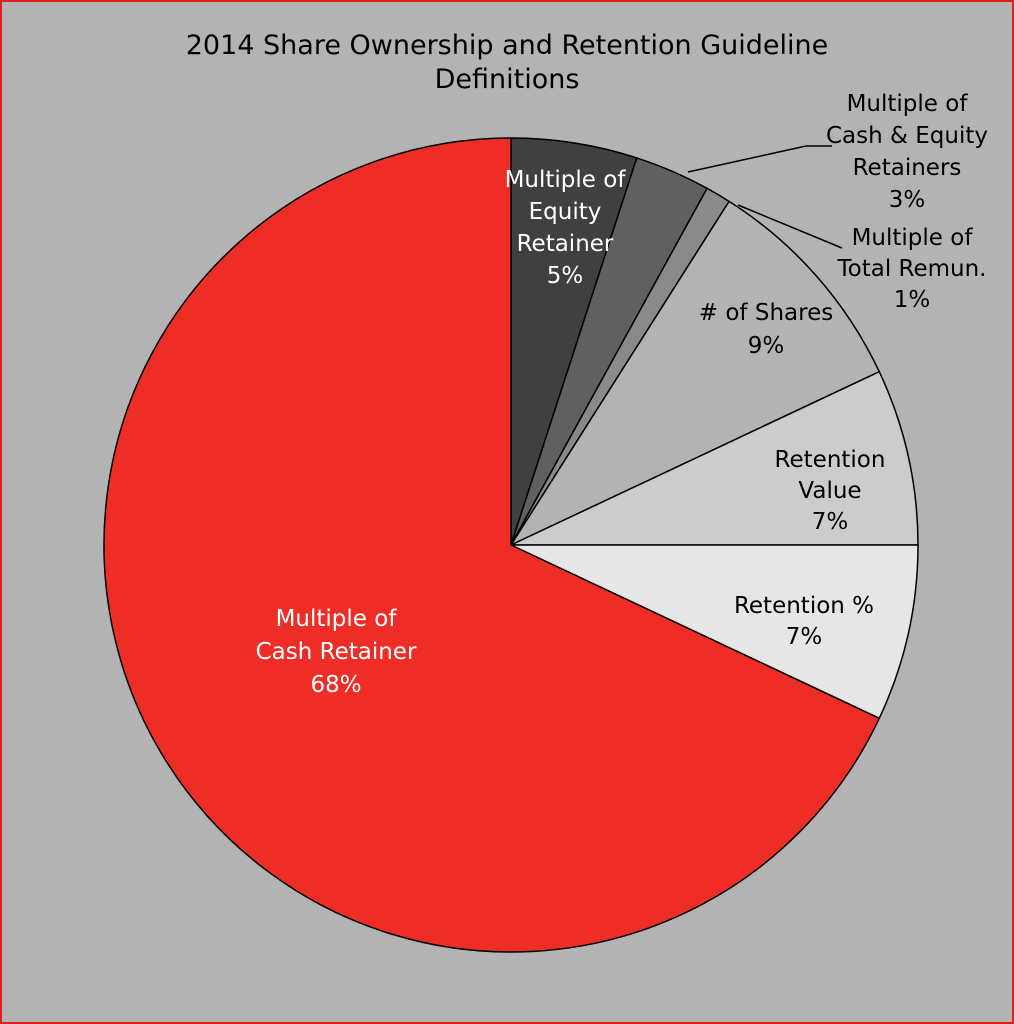  What do you see at coordinates (907, 200) in the screenshot?
I see `slice-value-label: 3%` at bounding box center [907, 200].